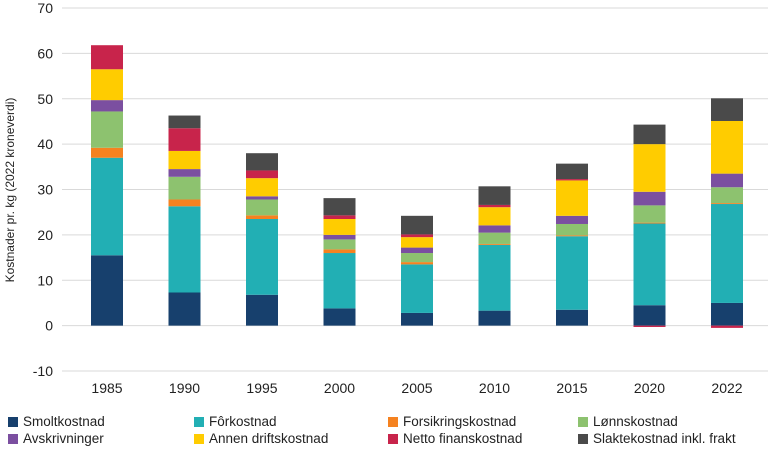  What do you see at coordinates (664, 438) in the screenshot?
I see `legend-label: Slaktekostnad inkl. frakt` at bounding box center [664, 438].